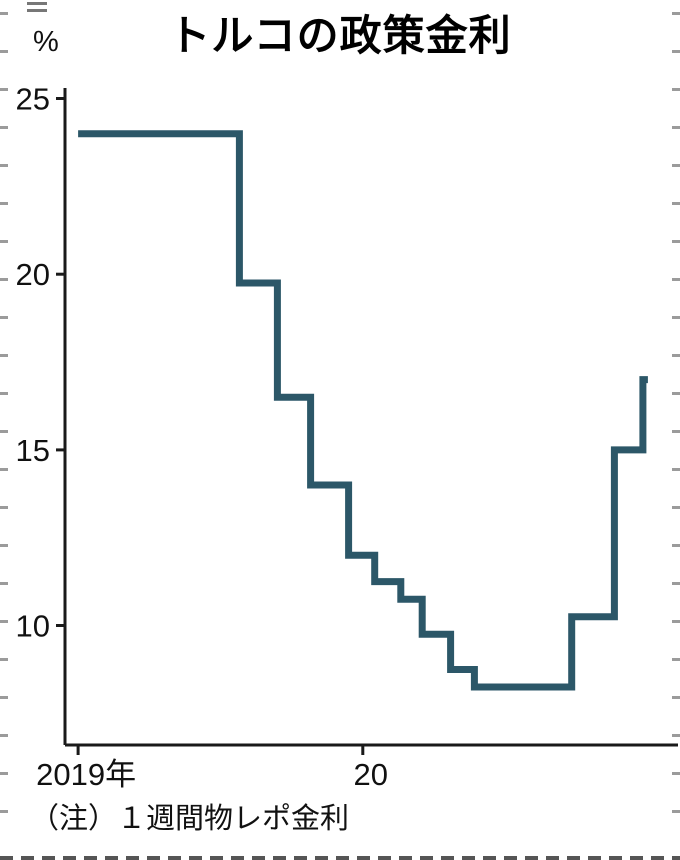 This screenshot has width=680, height=860. Describe the element at coordinates (340, 858) in the screenshot. I see `crop-marks-bottom` at that location.